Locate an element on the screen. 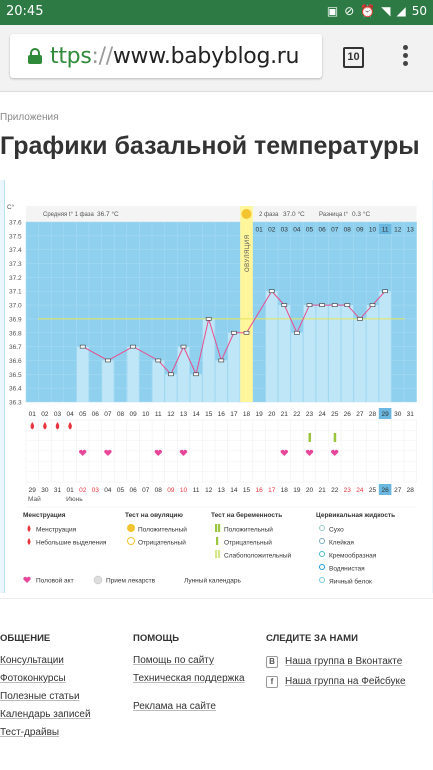  chart-header is located at coordinates (221, 214).